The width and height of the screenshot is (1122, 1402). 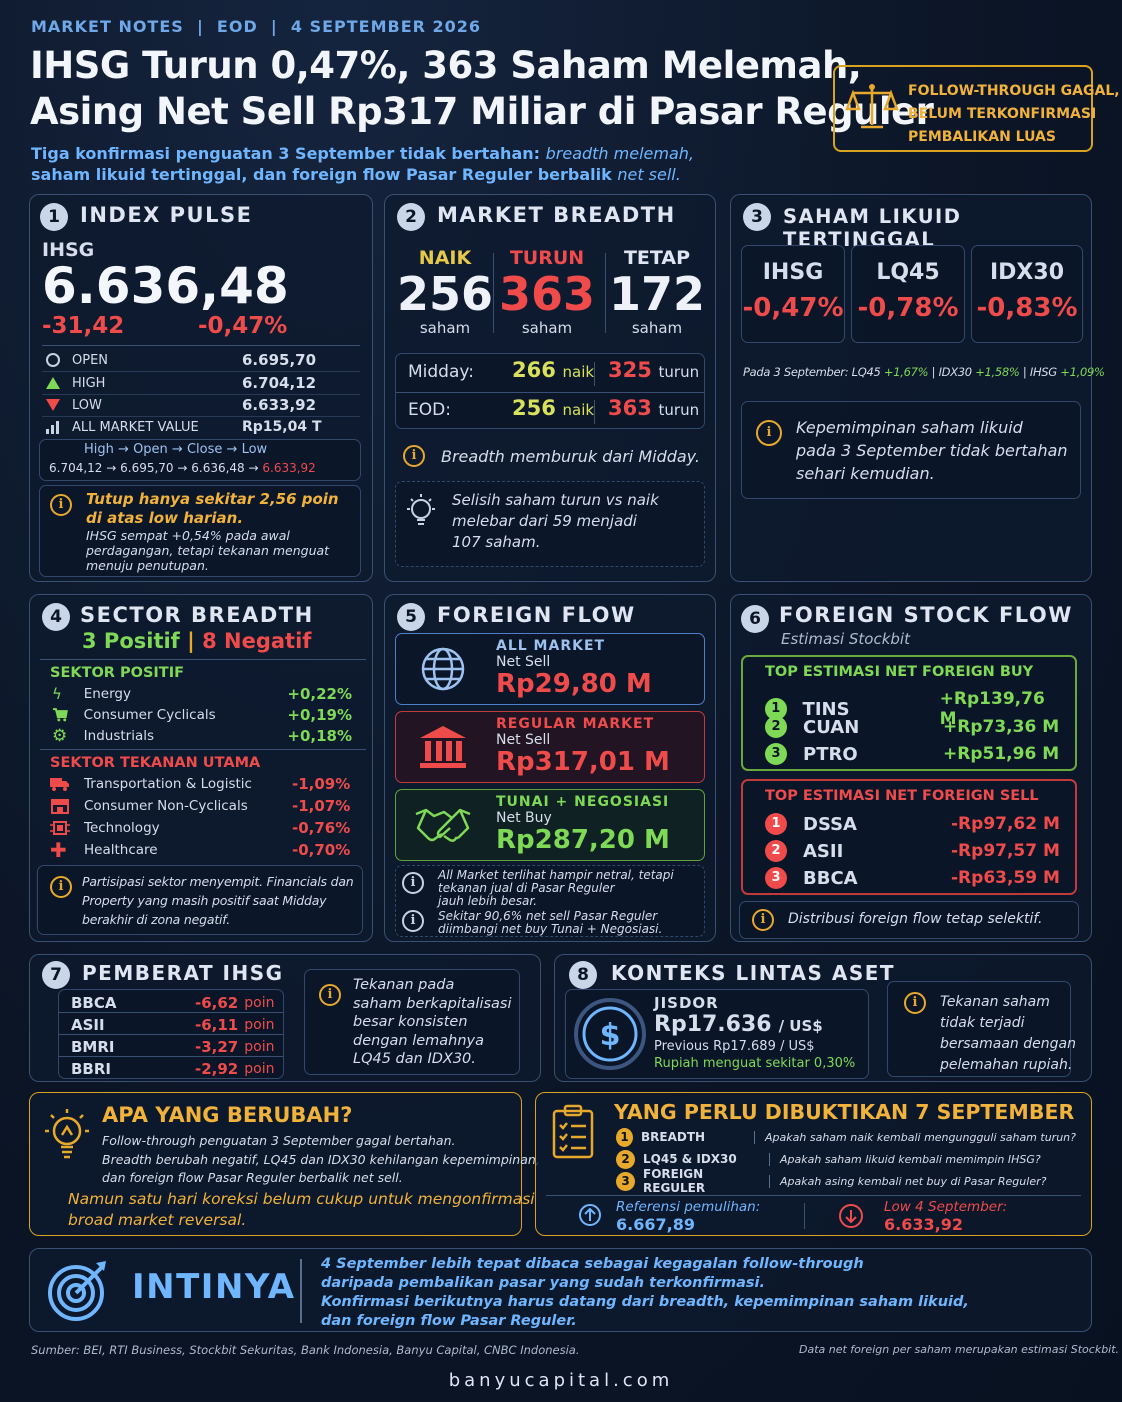 I want to click on flow-direction: Net Sell, so click(x=523, y=740).